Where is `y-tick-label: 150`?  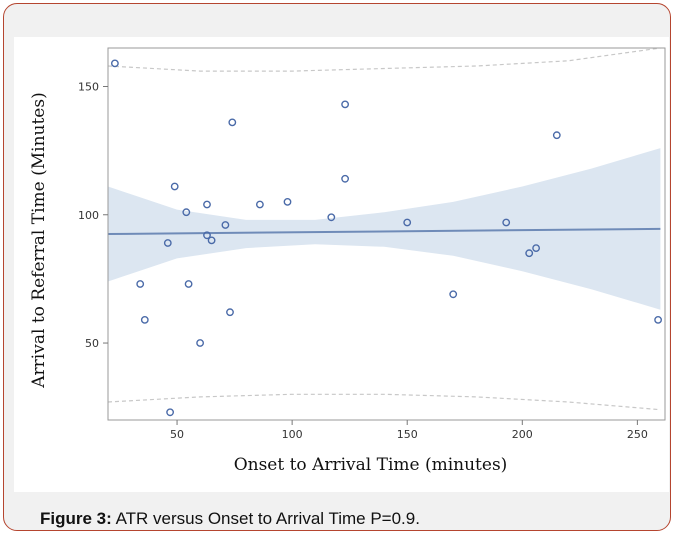
y-tick-label: 150 is located at coordinates (88, 86).